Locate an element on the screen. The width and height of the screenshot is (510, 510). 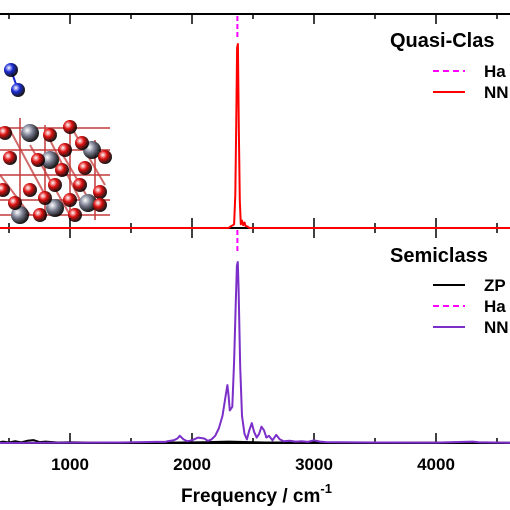
x-tick-label: 3000 is located at coordinates (314, 464).